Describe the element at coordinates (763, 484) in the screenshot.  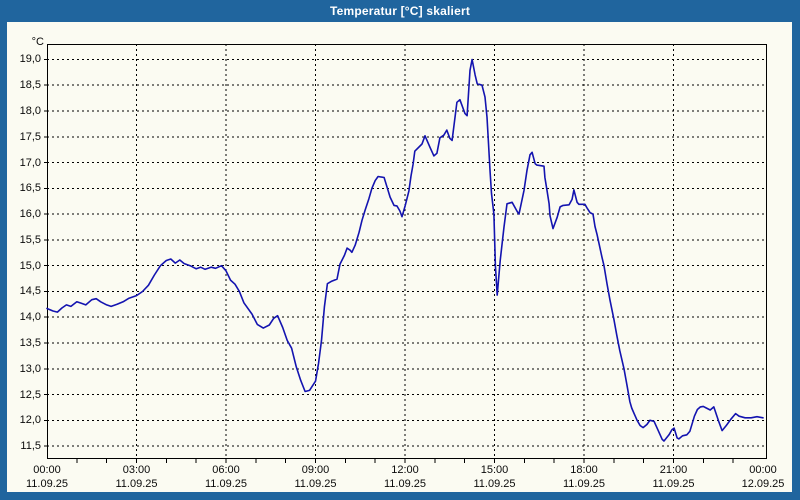
I see `x-tick-date-label: 12.09.25` at that location.